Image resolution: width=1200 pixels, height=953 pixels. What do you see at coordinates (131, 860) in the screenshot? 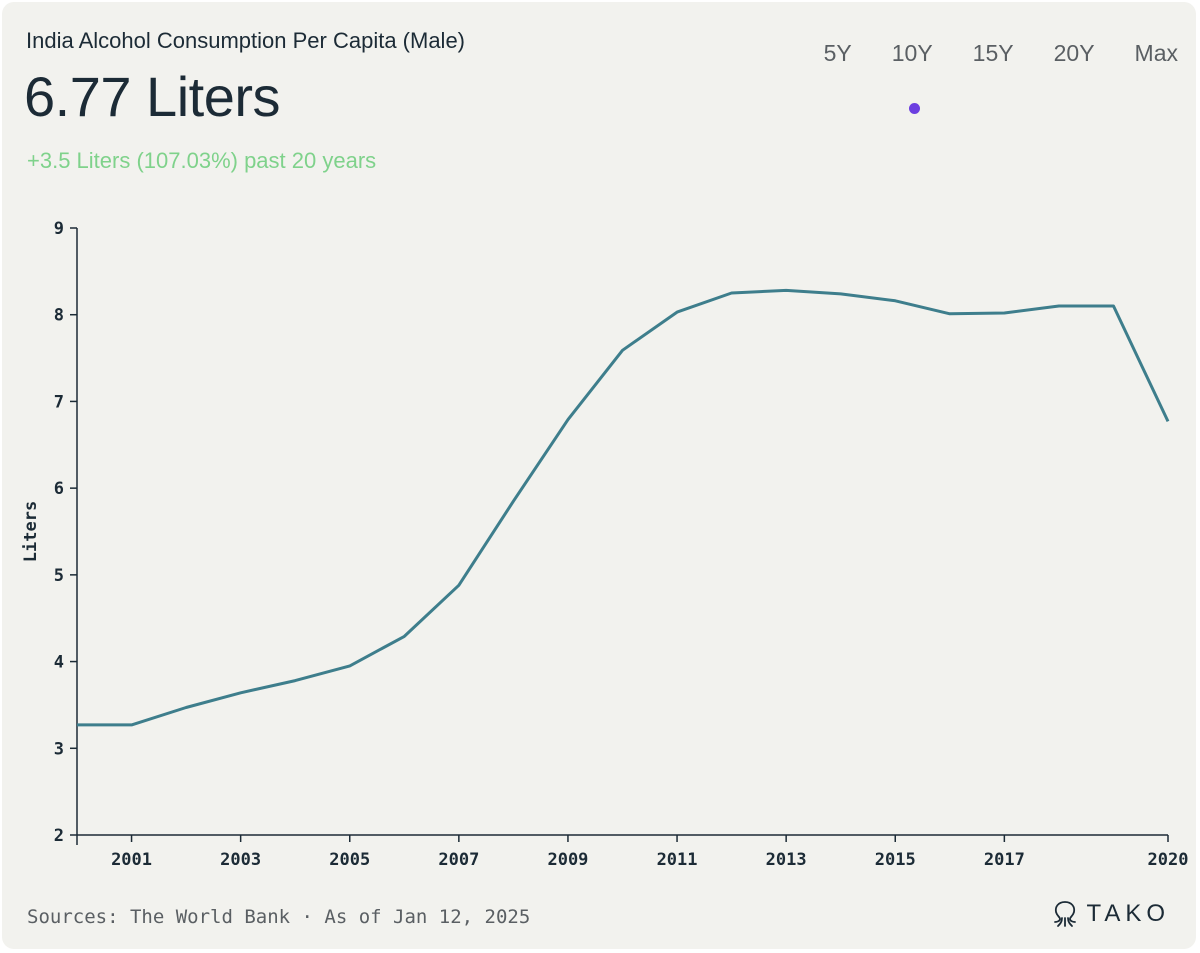
I see `x-tick-label: 2001` at bounding box center [131, 860].